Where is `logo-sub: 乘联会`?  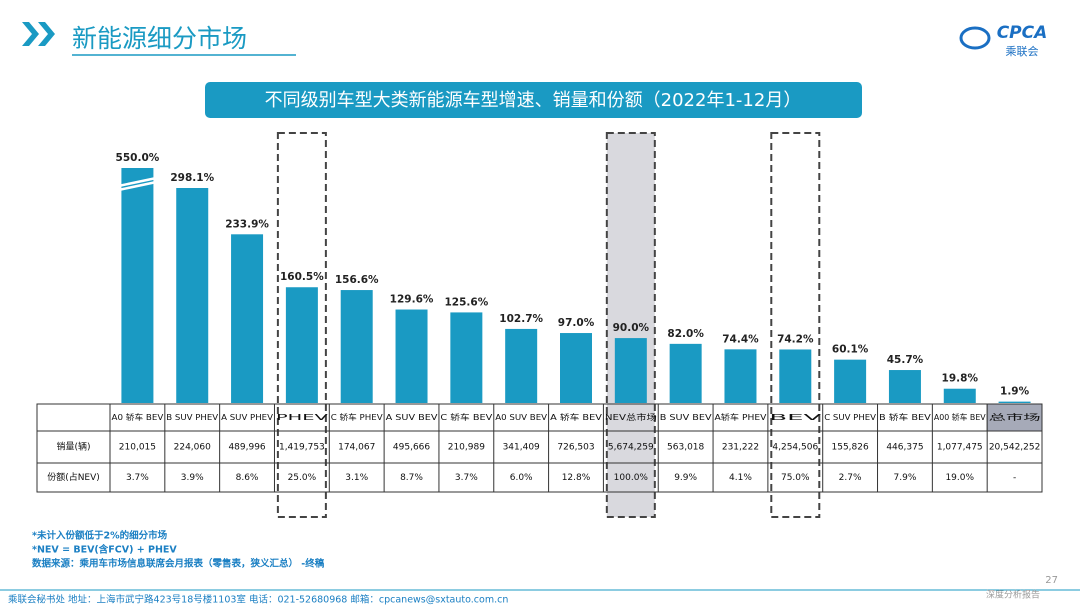
logo-sub: 乘联会 is located at coordinates (1022, 51).